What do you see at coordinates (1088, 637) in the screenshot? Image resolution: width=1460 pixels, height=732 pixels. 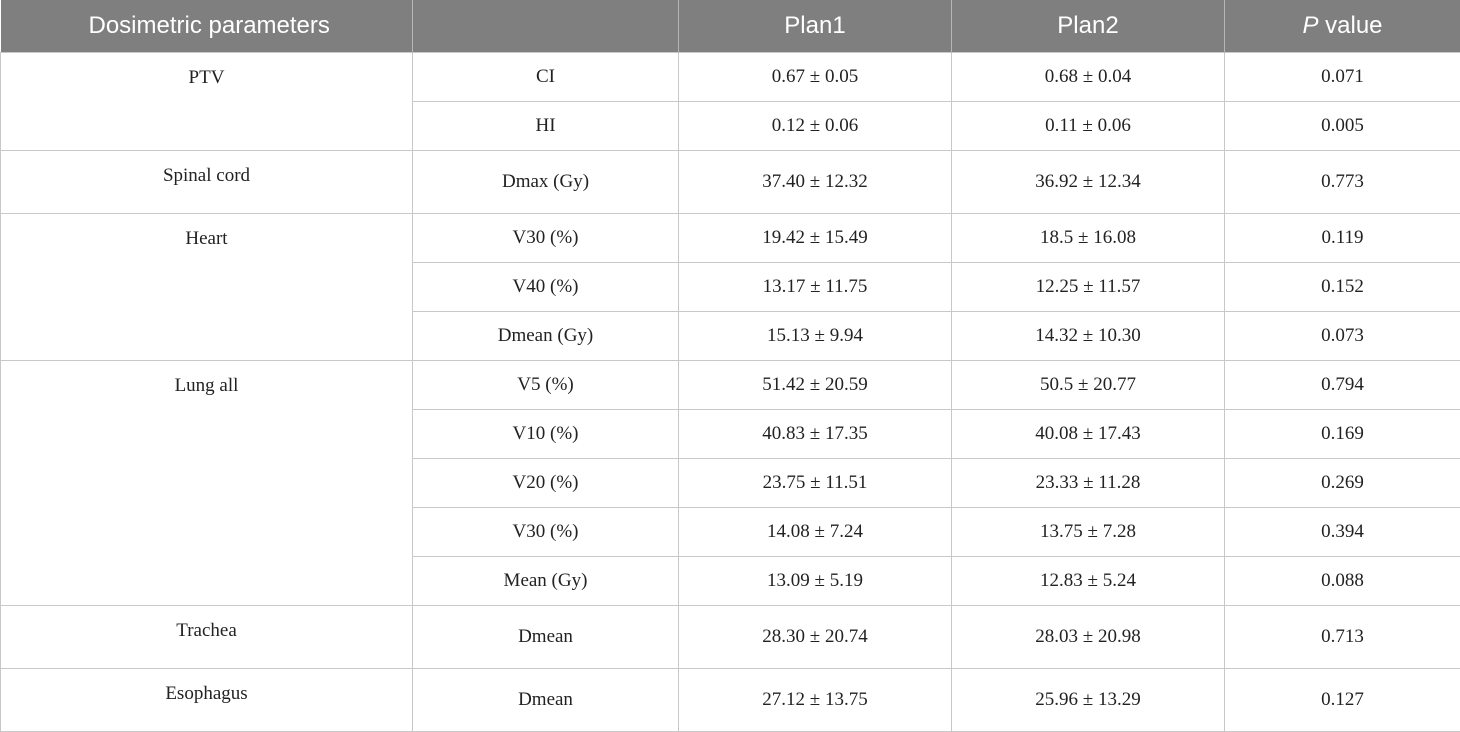 I see `value-cell: 28.03 ± 20.98` at bounding box center [1088, 637].